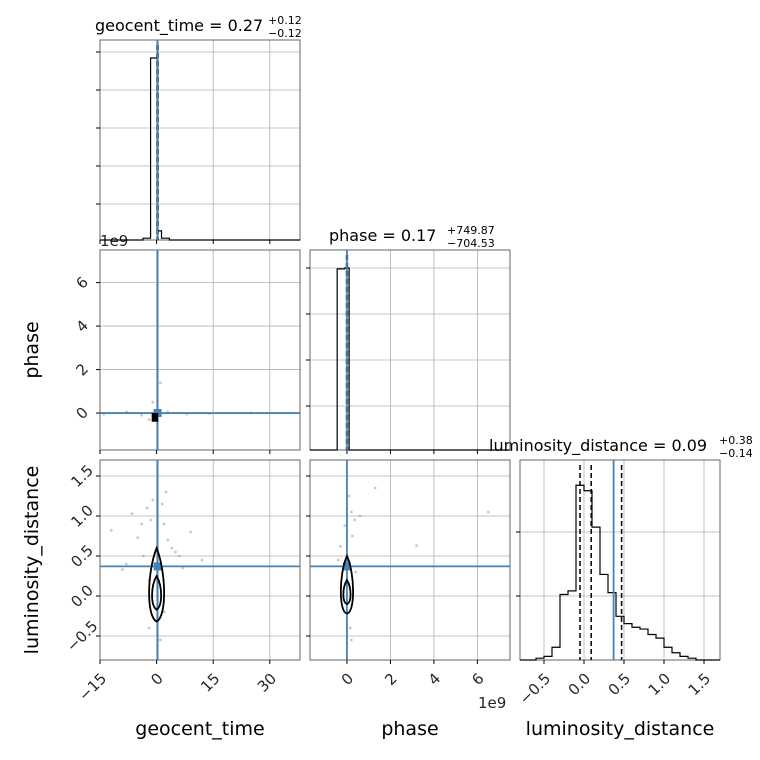  What do you see at coordinates (471, 243) in the screenshot?
I see `title-phase-minus: −704.53` at bounding box center [471, 243].